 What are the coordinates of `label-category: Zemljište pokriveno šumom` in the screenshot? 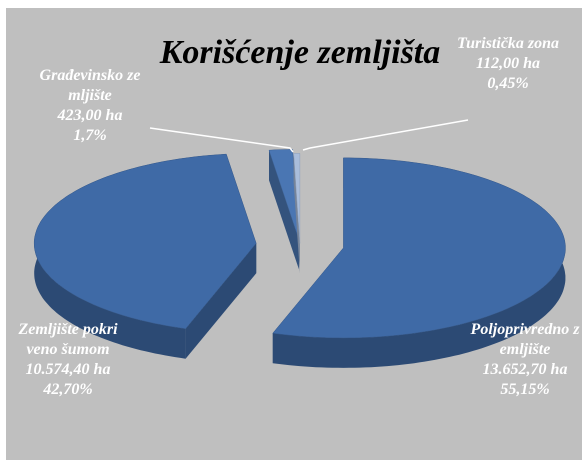 It's located at (68, 339).